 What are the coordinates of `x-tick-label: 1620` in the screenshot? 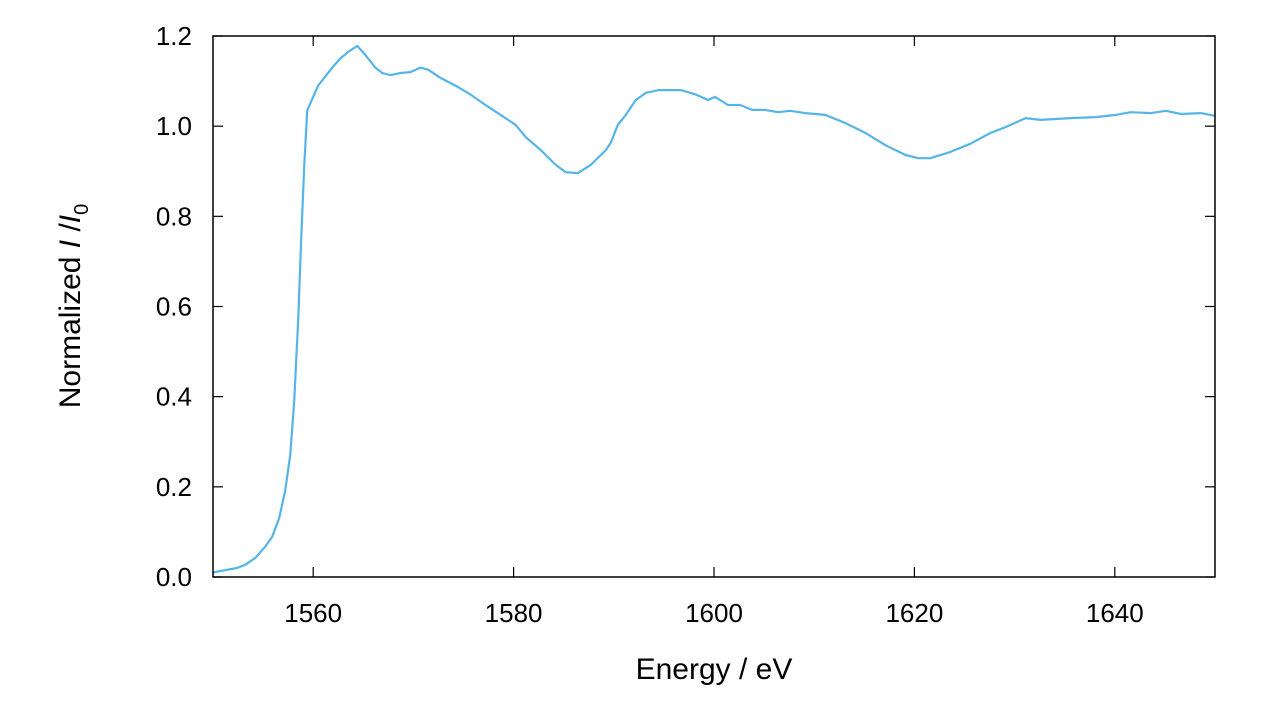 It's located at (914, 613).